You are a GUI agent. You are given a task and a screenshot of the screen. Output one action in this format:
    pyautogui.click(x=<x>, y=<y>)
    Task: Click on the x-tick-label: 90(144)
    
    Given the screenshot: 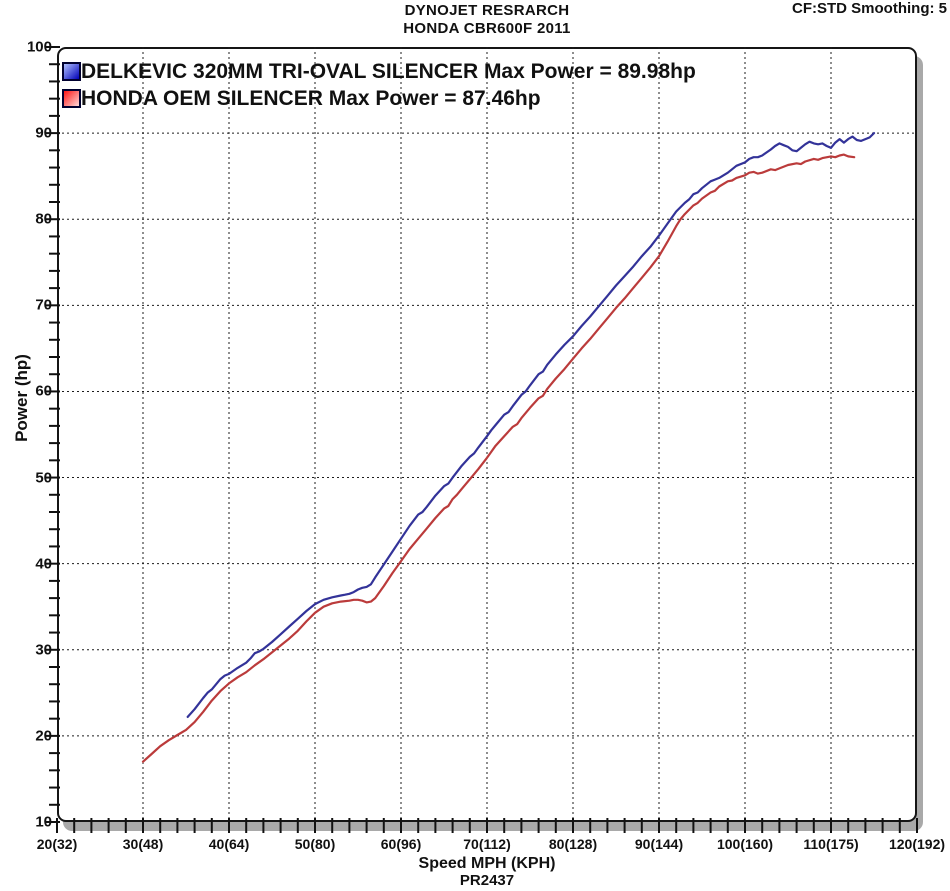 What is the action you would take?
    pyautogui.click(x=659, y=844)
    